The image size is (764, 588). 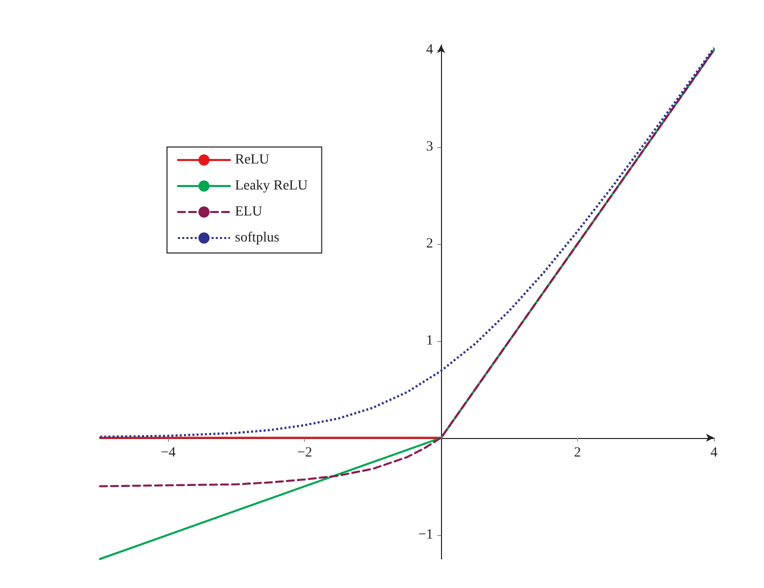 I want to click on legend-label: softplus, so click(x=257, y=238).